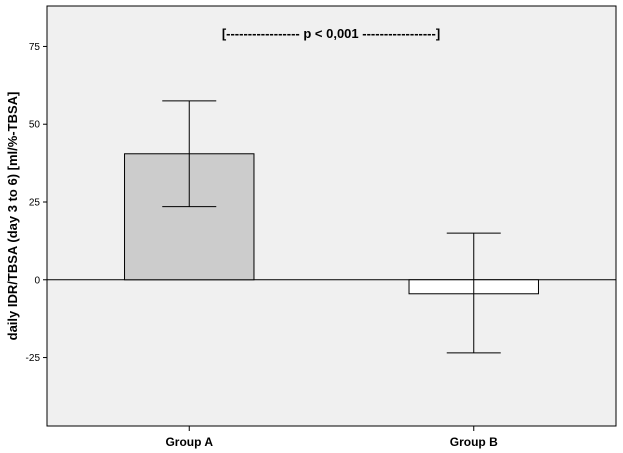 The image size is (623, 453). Describe the element at coordinates (37, 280) in the screenshot. I see `y-tick-label: 0` at that location.